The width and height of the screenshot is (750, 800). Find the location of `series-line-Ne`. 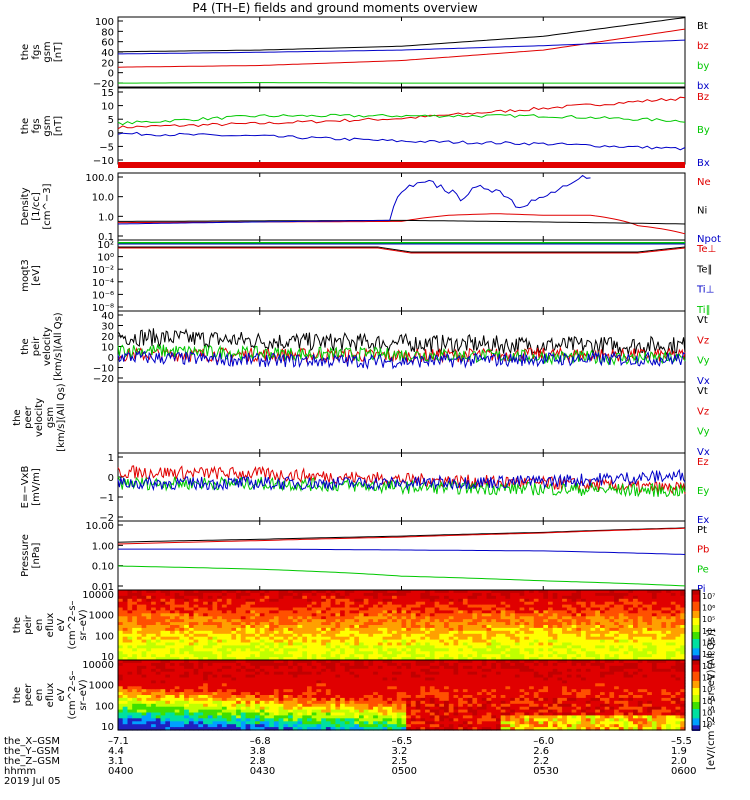

series-line-Ne is located at coordinates (402, 224).